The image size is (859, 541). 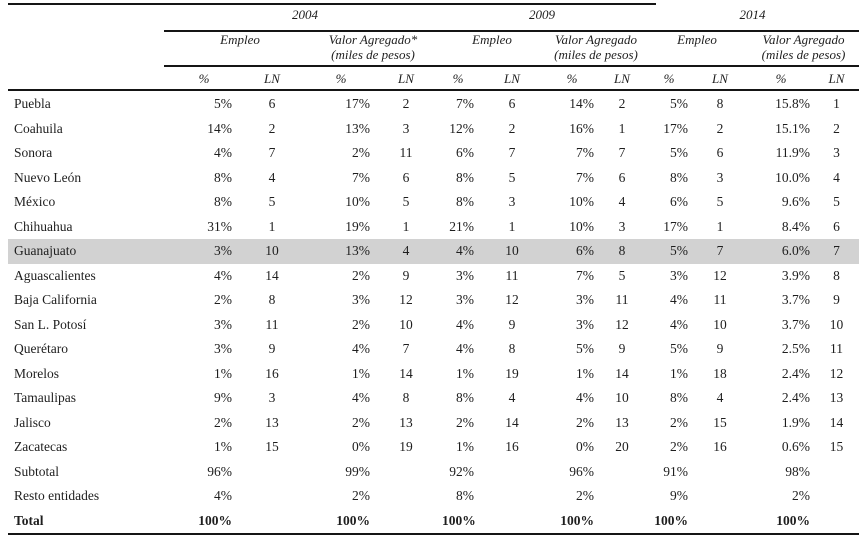 I want to click on table-row: Morelos 1% 16 1% 14 1% 19 1% 14 1% 18 2.4% 12, so click(x=433, y=374).